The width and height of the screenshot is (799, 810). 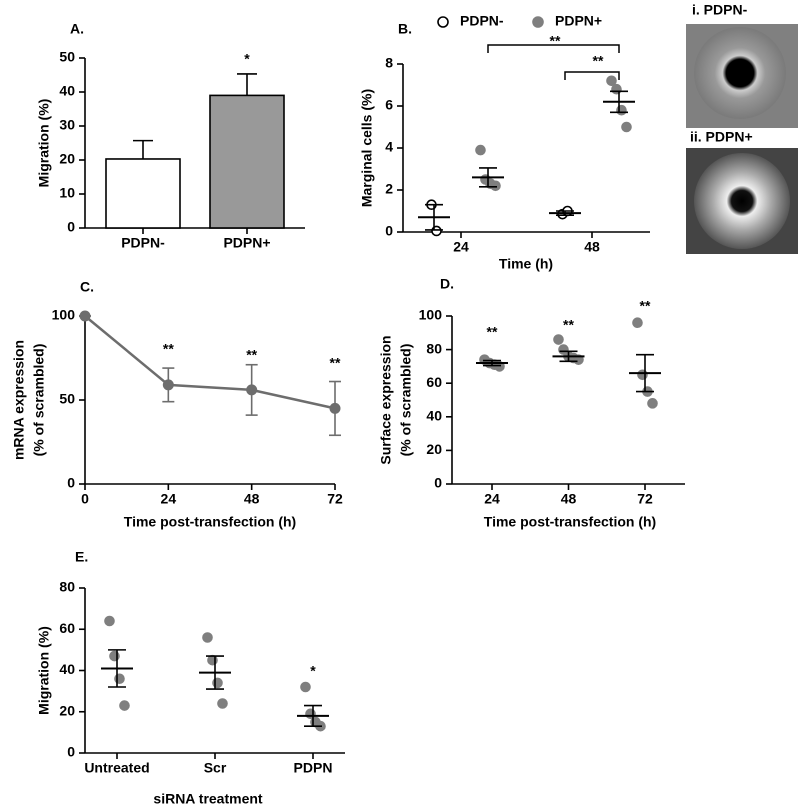 I want to click on y-axis-label: Marginal cells (%), so click(x=367, y=148).